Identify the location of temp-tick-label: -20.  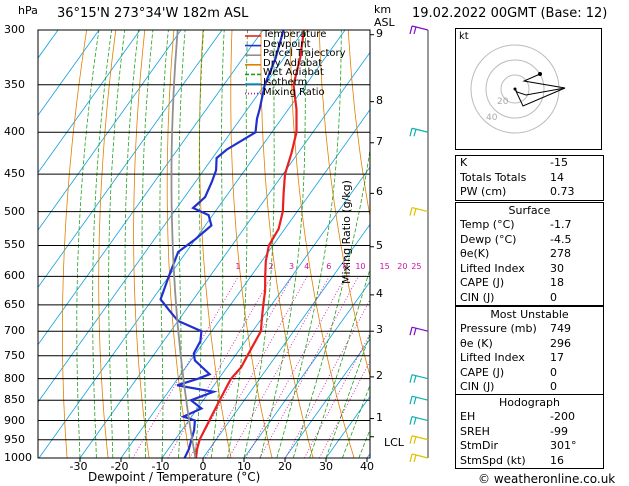
(119, 466).